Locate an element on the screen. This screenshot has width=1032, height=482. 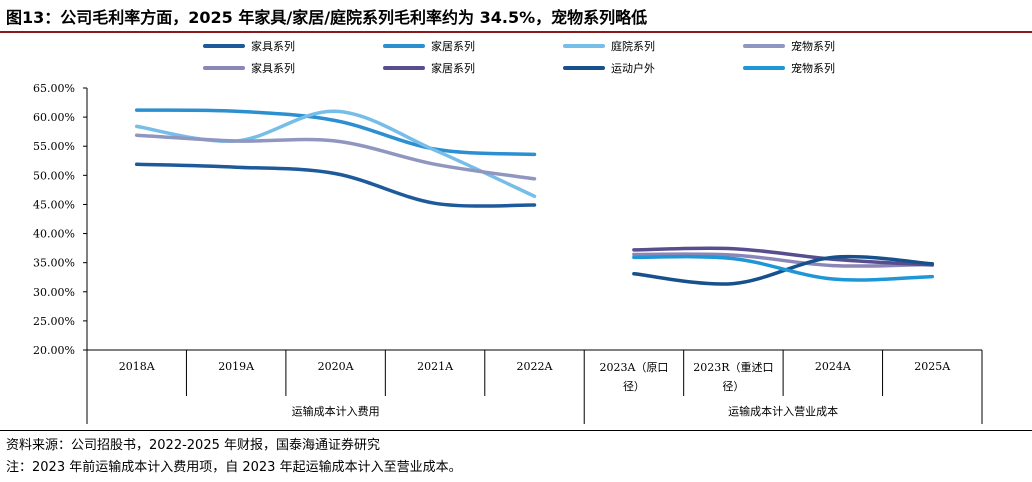
y-tick-label: 25.00% is located at coordinates (54, 321).